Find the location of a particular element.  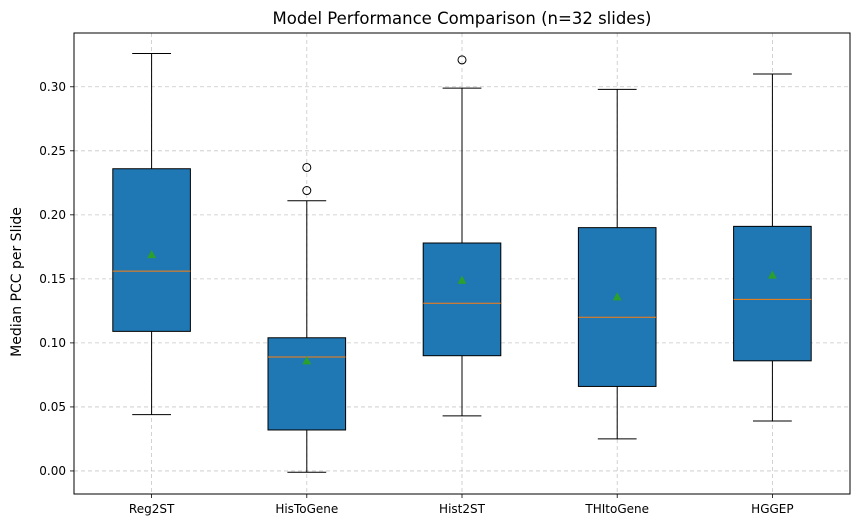

box-thitogene is located at coordinates (617, 264).